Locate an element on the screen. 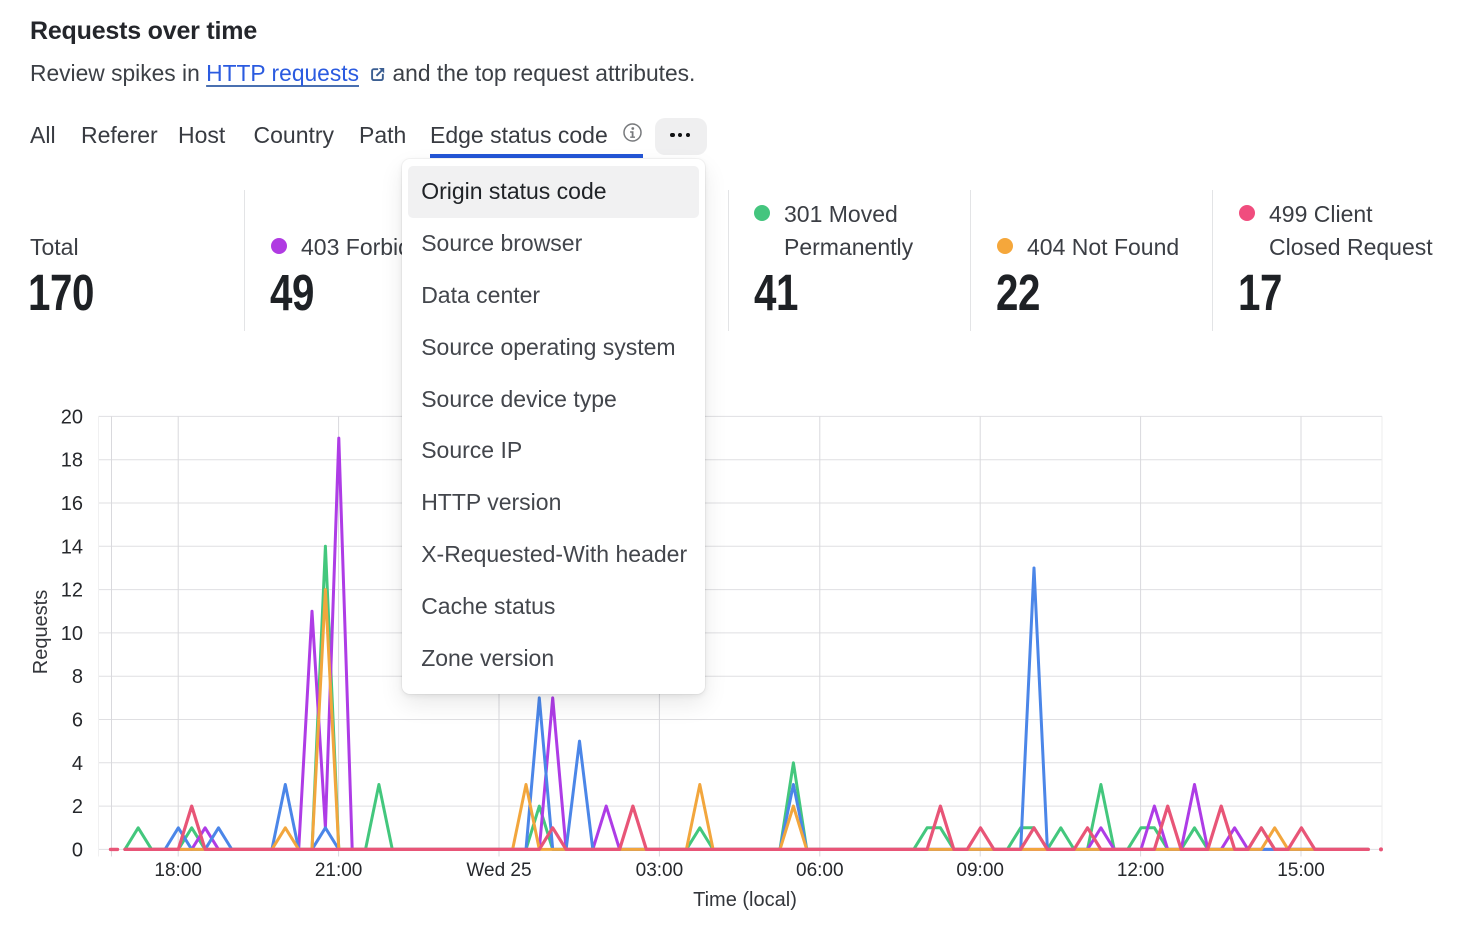 This screenshot has width=1458, height=940. svg-text: 14 is located at coordinates (72, 547).